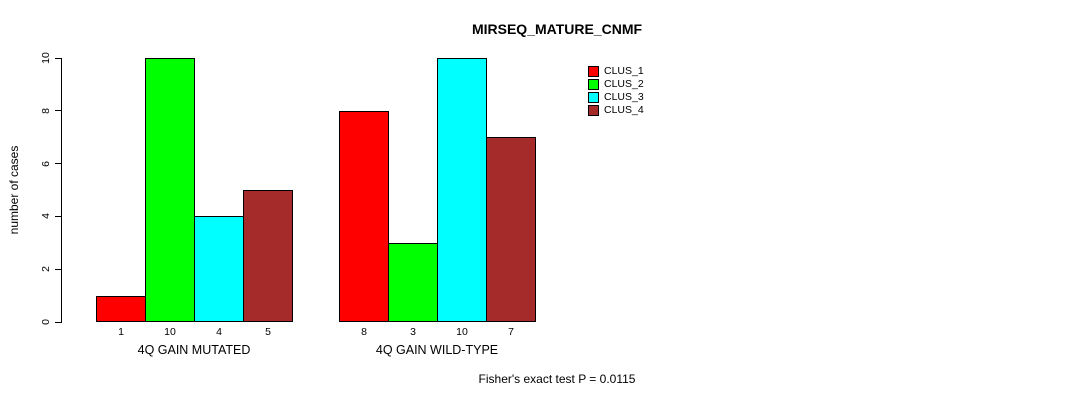 The height and width of the screenshot is (400, 1090). I want to click on bar-value-label: 5, so click(268, 332).